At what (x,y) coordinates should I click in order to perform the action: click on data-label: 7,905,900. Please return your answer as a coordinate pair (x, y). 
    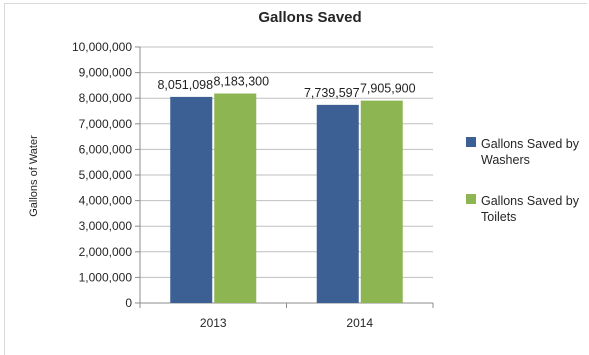
    Looking at the image, I should click on (388, 89).